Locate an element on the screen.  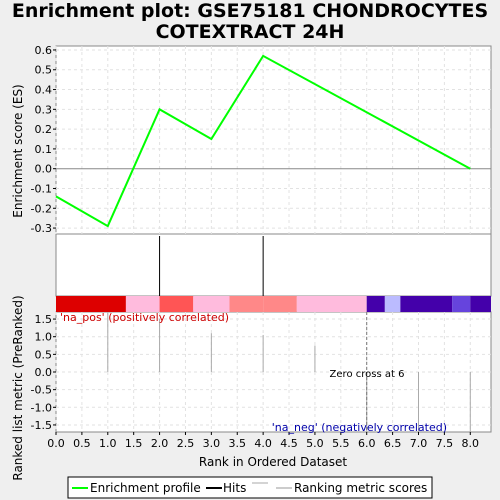
es-ytick-label-6: 0.0 is located at coordinates (44, 169).